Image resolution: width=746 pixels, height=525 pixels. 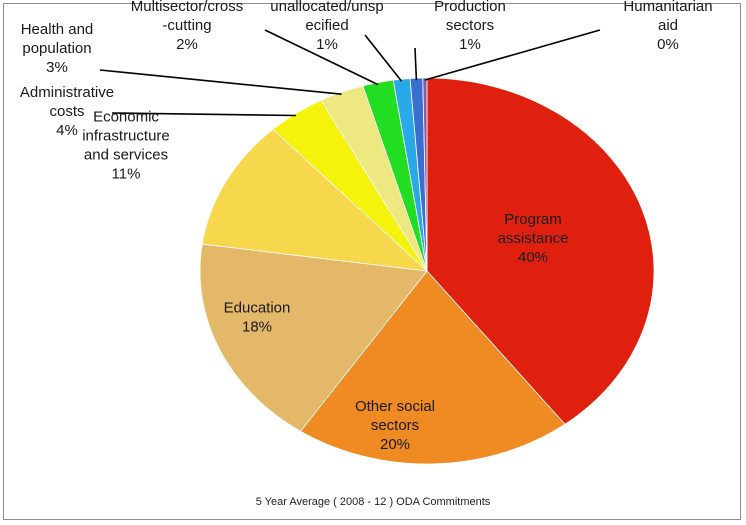 What do you see at coordinates (395, 425) in the screenshot?
I see `slice-label-other-social-sectors: Other social sectors 20%` at bounding box center [395, 425].